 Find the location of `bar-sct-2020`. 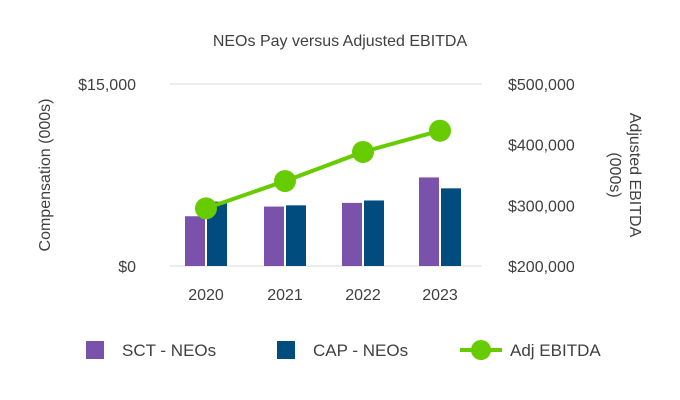

bar-sct-2020 is located at coordinates (195, 241).